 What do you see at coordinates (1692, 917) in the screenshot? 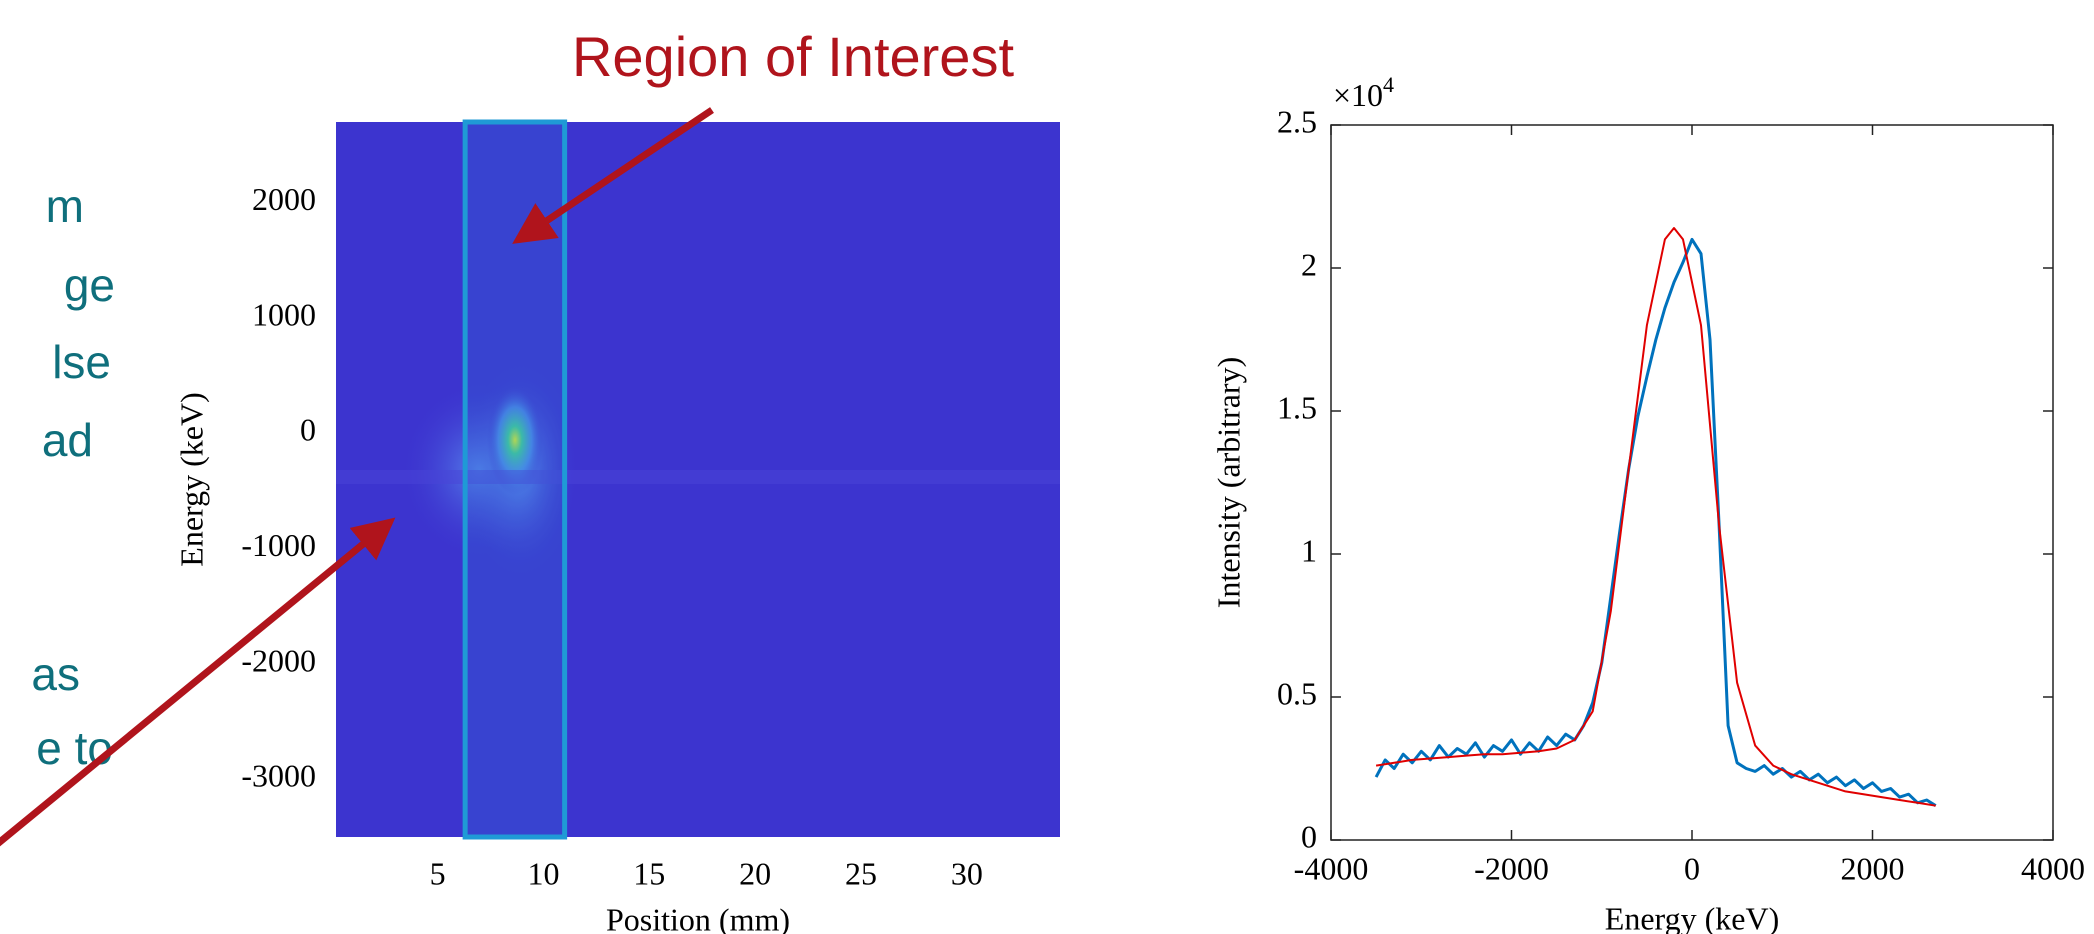
I see `x-axis-label: Energy (keV)` at bounding box center [1692, 917].